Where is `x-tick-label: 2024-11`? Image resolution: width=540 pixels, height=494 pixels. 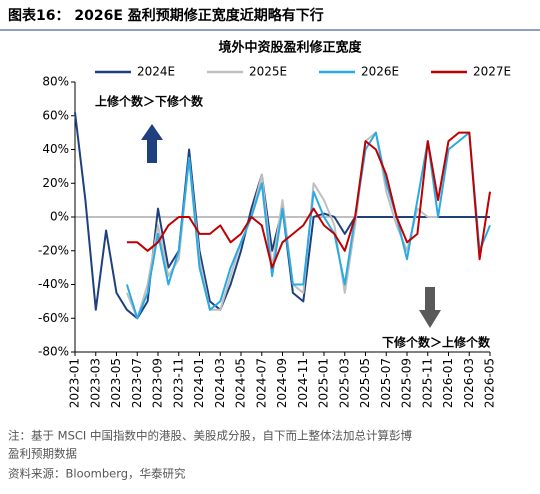 x-tick-label: 2024-11 is located at coordinates (303, 383).